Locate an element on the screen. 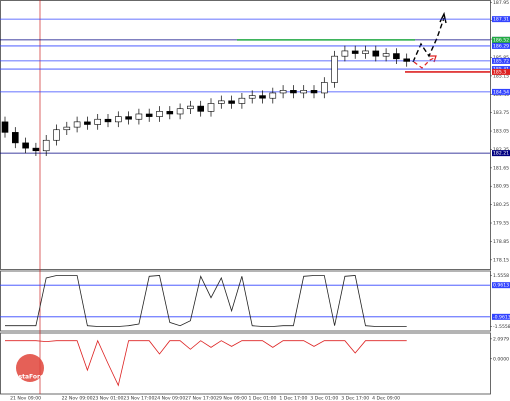  level-label: 185.3 is located at coordinates (499, 72).